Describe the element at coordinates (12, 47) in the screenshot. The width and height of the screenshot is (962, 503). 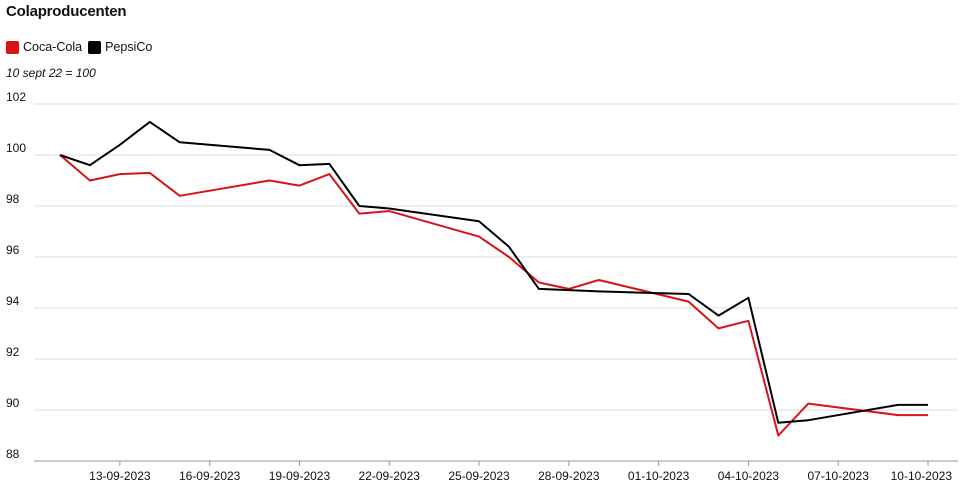
I see `legend-swatch-coca-cola` at that location.